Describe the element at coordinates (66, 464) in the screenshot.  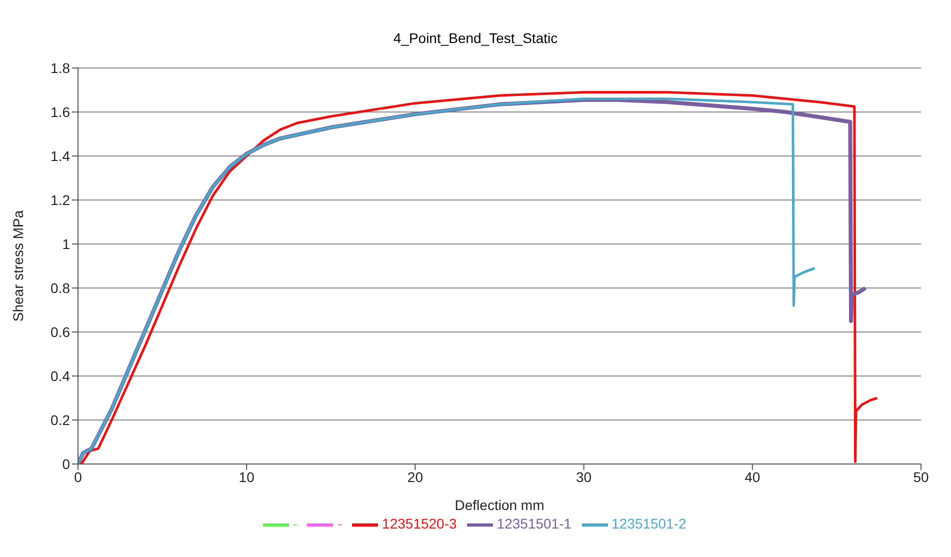
I see `y-tick-label: 0` at that location.